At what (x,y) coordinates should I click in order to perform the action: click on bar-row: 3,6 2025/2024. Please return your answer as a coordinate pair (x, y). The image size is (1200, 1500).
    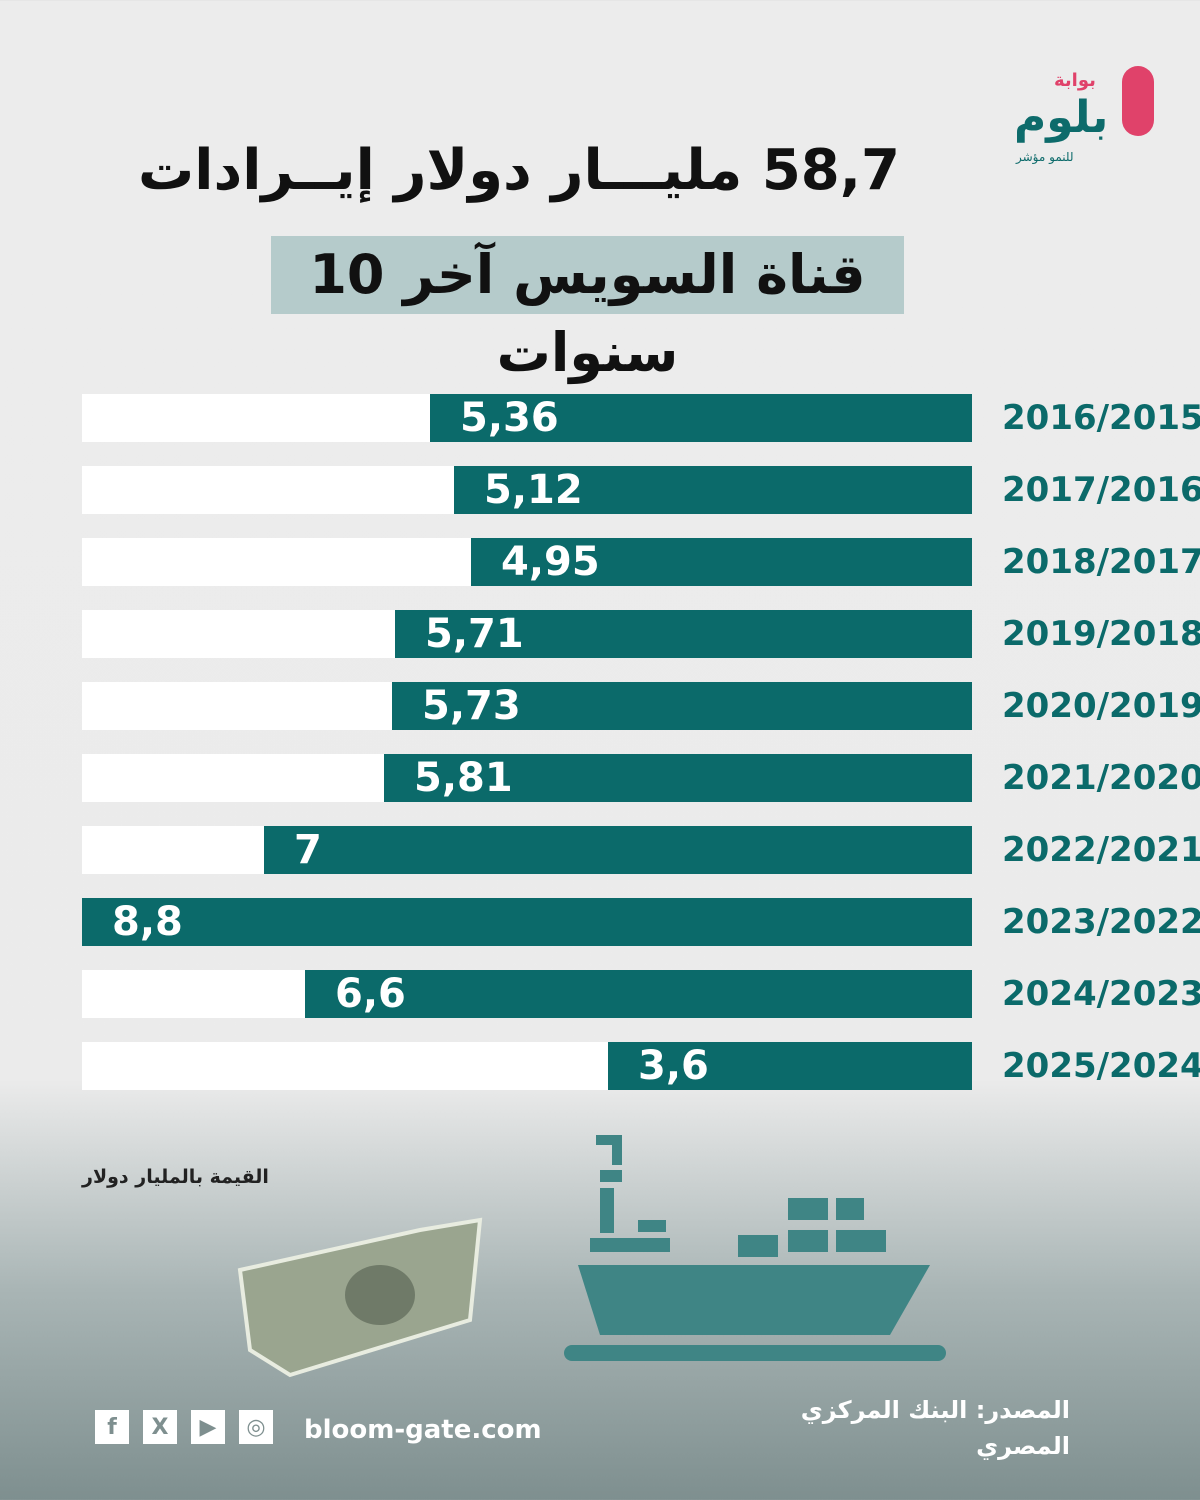
    Looking at the image, I should click on (641, 1066).